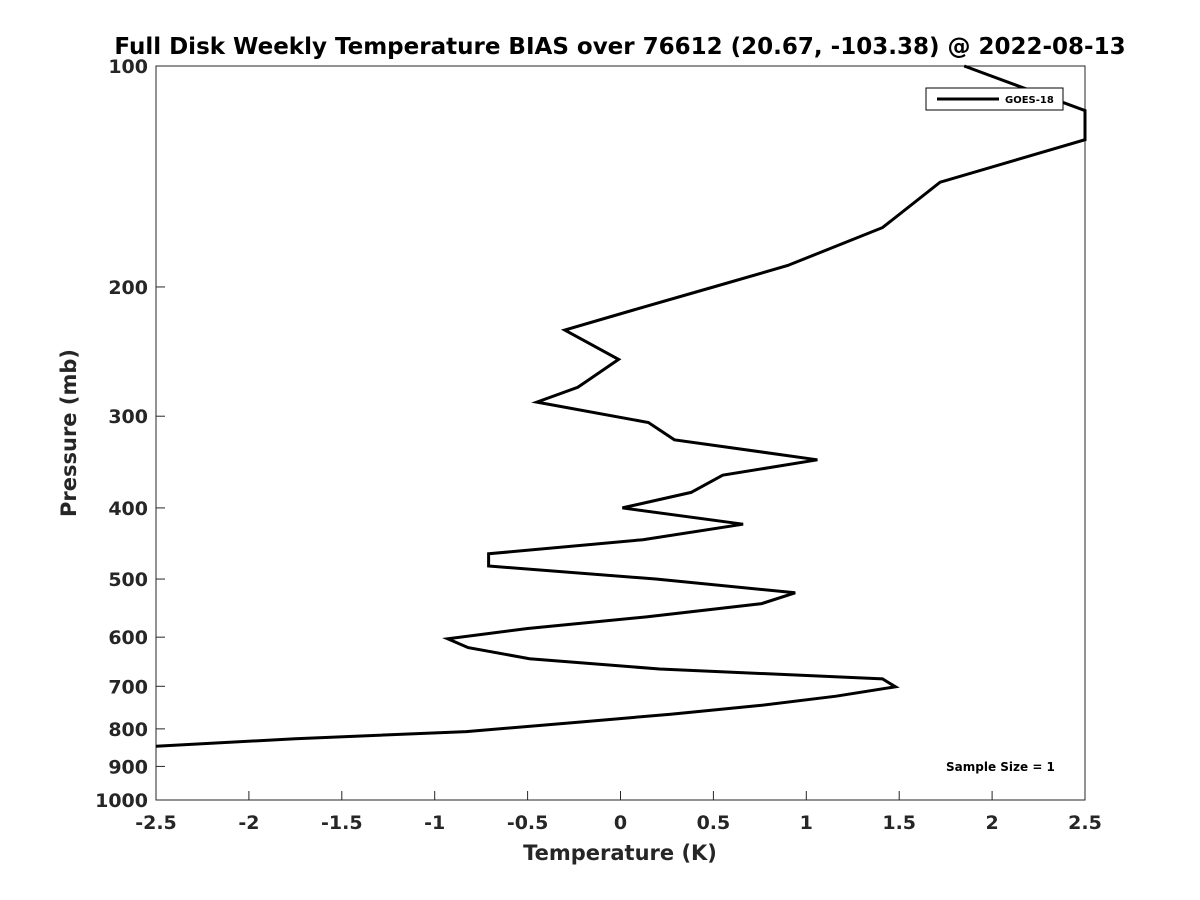  What do you see at coordinates (1000, 767) in the screenshot?
I see `sample-size-note: Sample Size = 1` at bounding box center [1000, 767].